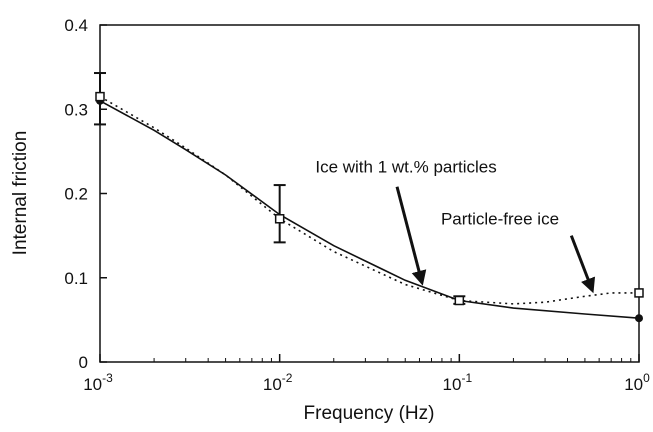 The image size is (653, 432). What do you see at coordinates (366, 374) in the screenshot?
I see `x-axis-ticks: 10⁻³ 10⁻² 10⁻¹ 10⁰` at bounding box center [366, 374].